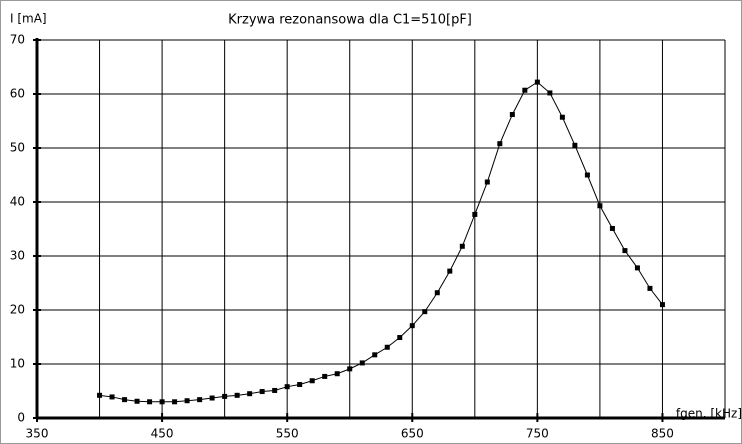  What do you see at coordinates (17, 148) in the screenshot?
I see `y-tick-label: 50` at bounding box center [17, 148].